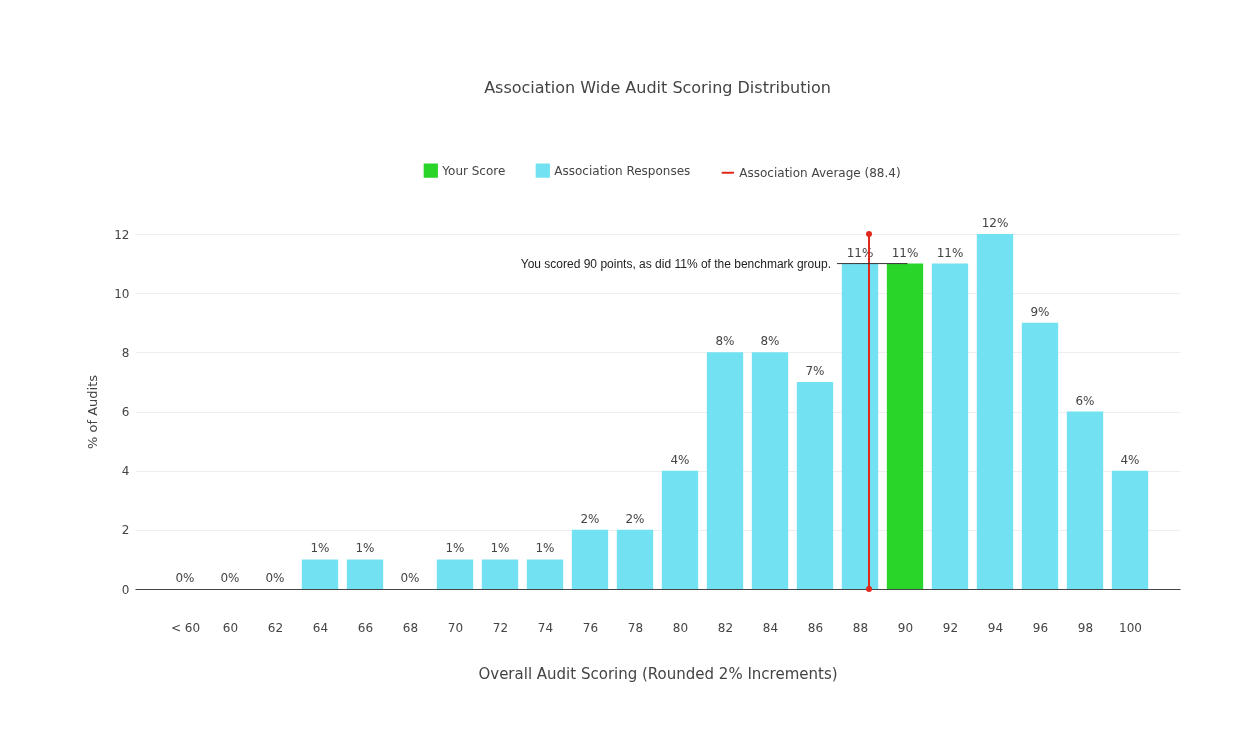 This screenshot has width=1250, height=750. I want to click on x-axis-title: Overall Audit Scoring (Rounded 2% Increments), so click(658, 673).